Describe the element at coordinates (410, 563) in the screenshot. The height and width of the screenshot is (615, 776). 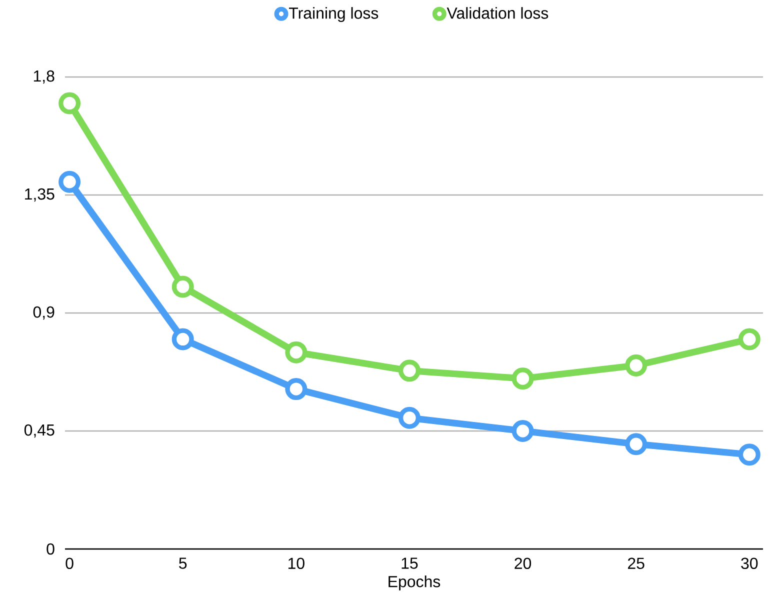
I see `x-tick-label: 15` at that location.